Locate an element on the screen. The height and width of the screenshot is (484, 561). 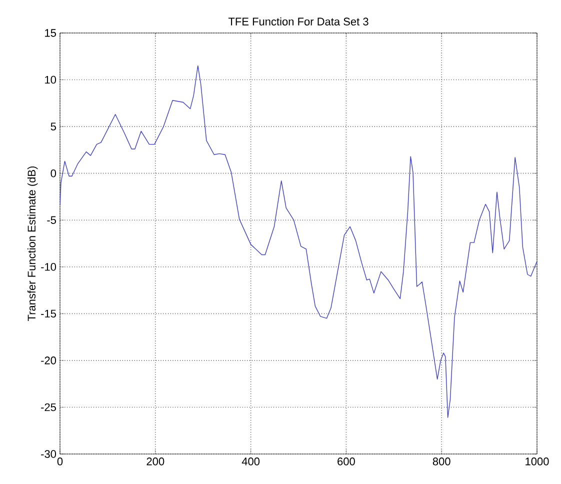
chart-title: TFE Function For Data Set 3 is located at coordinates (298, 21).